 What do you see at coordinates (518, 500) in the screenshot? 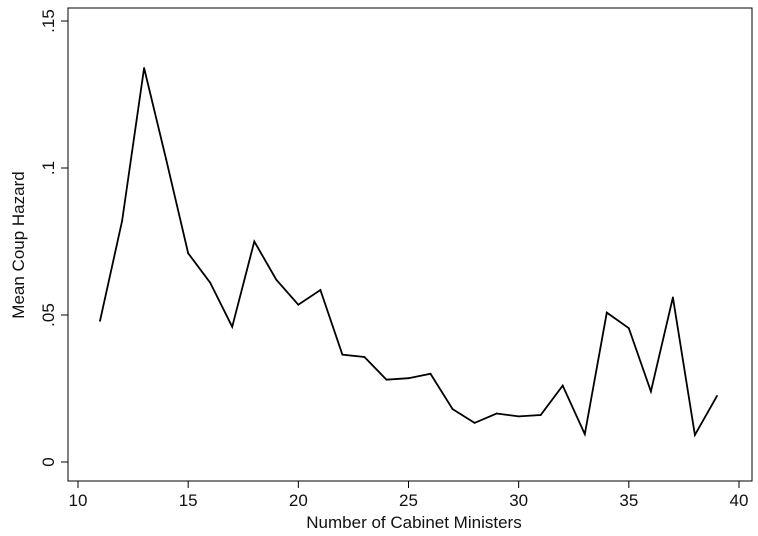
I see `x-tick-label: 30` at bounding box center [518, 500].